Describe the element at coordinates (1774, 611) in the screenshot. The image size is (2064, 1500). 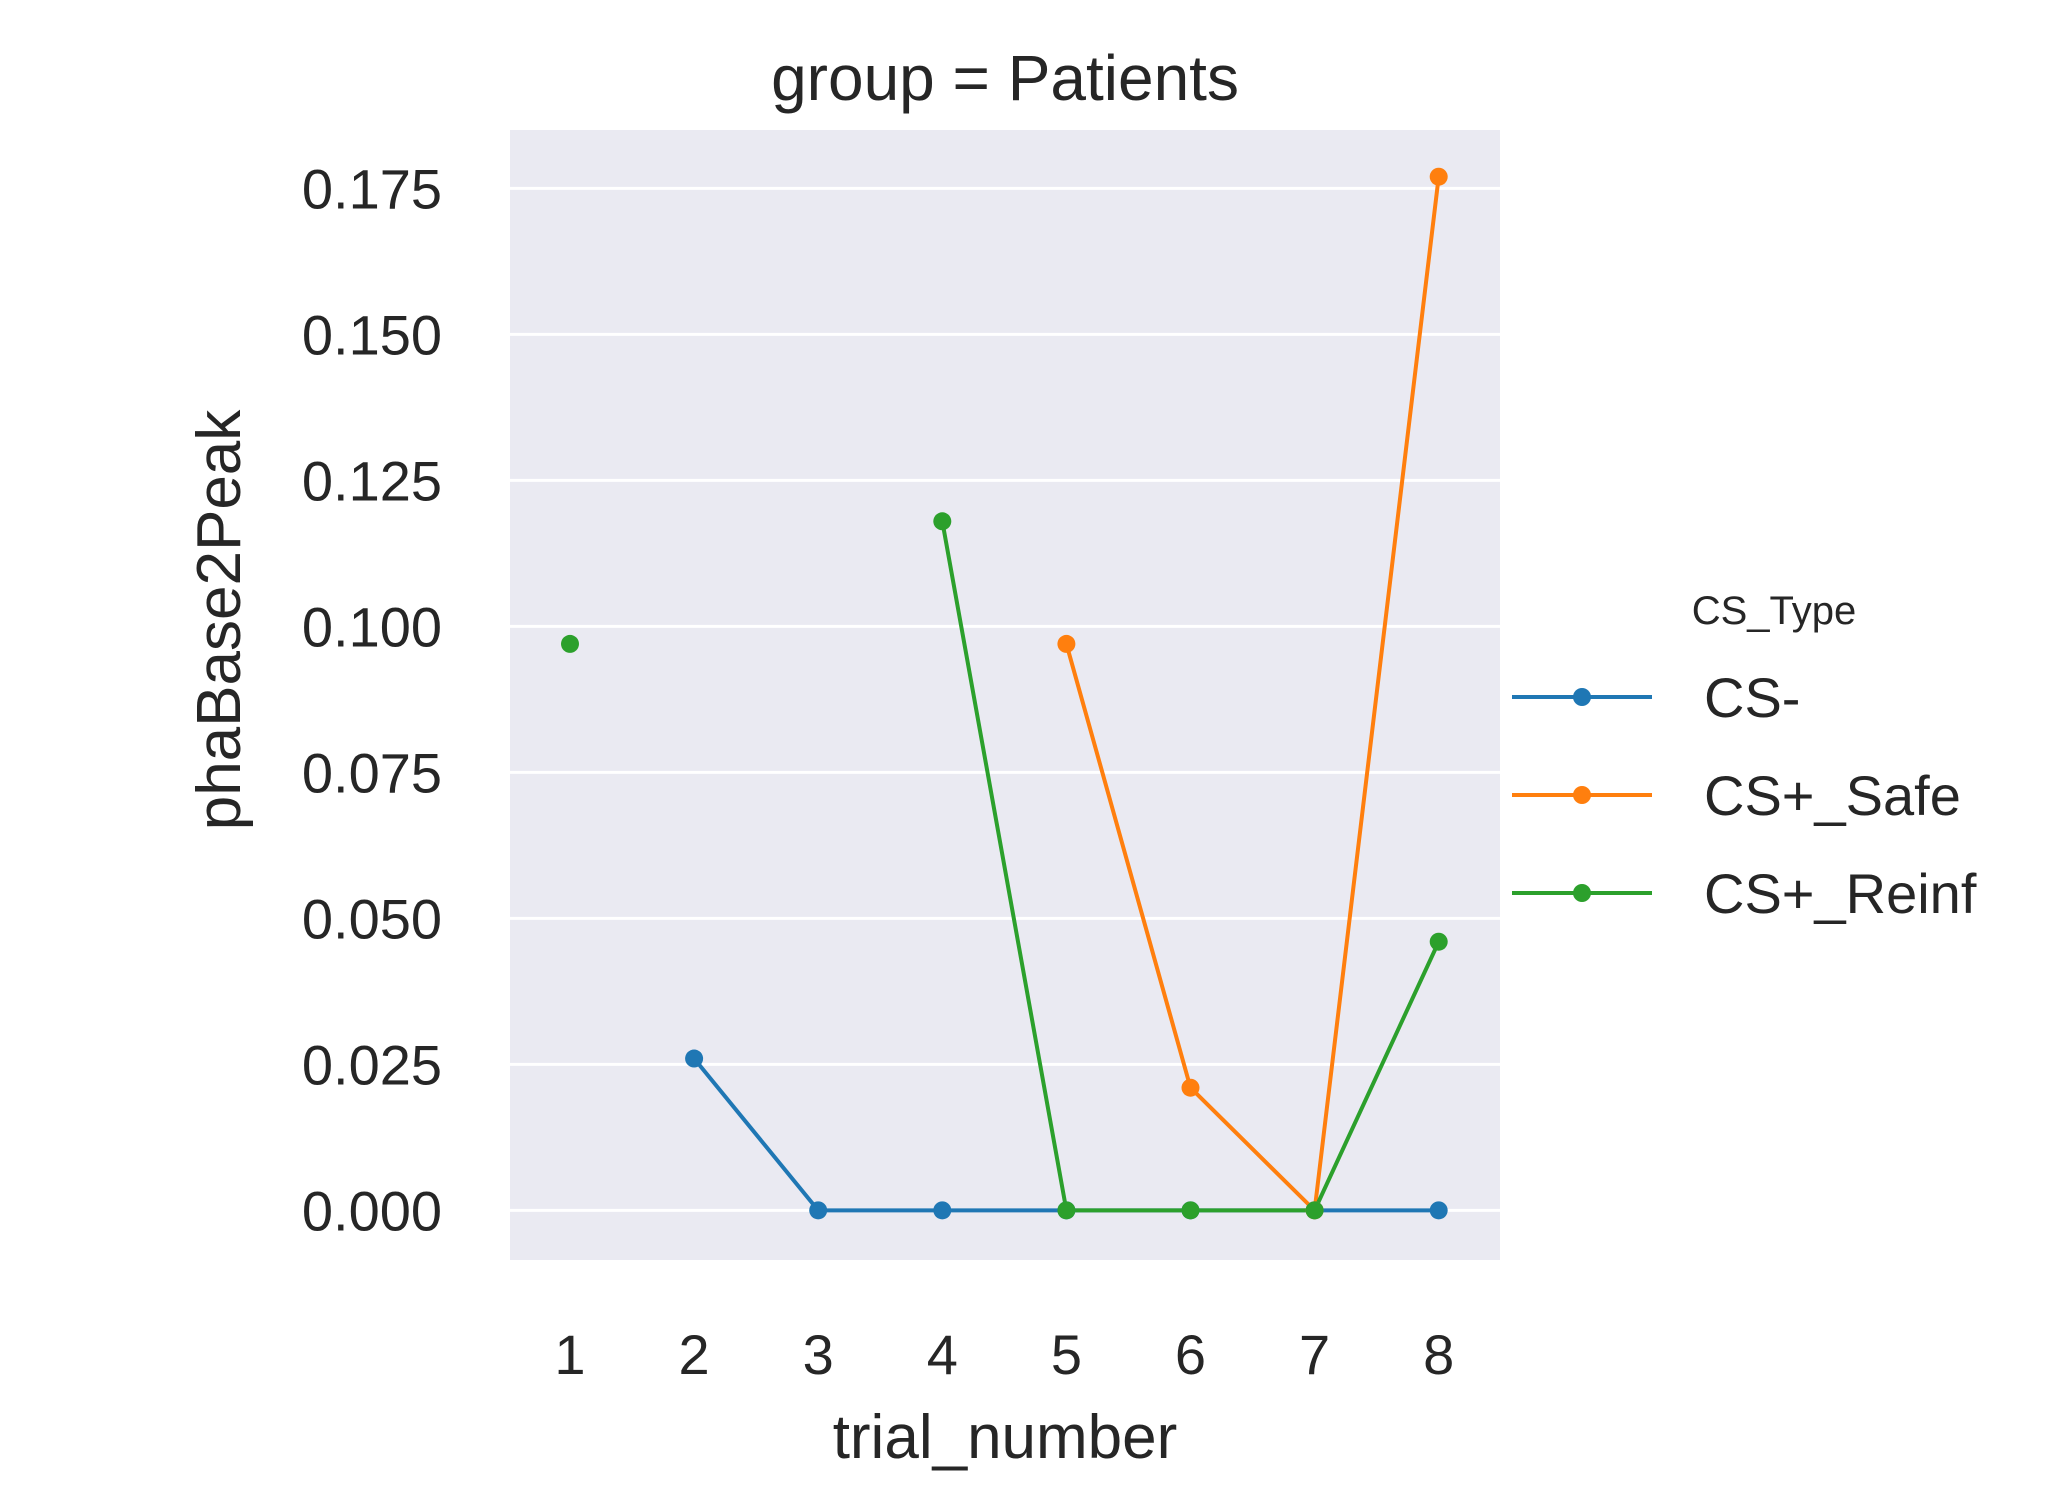
I see `legend-title: CS_Type` at that location.